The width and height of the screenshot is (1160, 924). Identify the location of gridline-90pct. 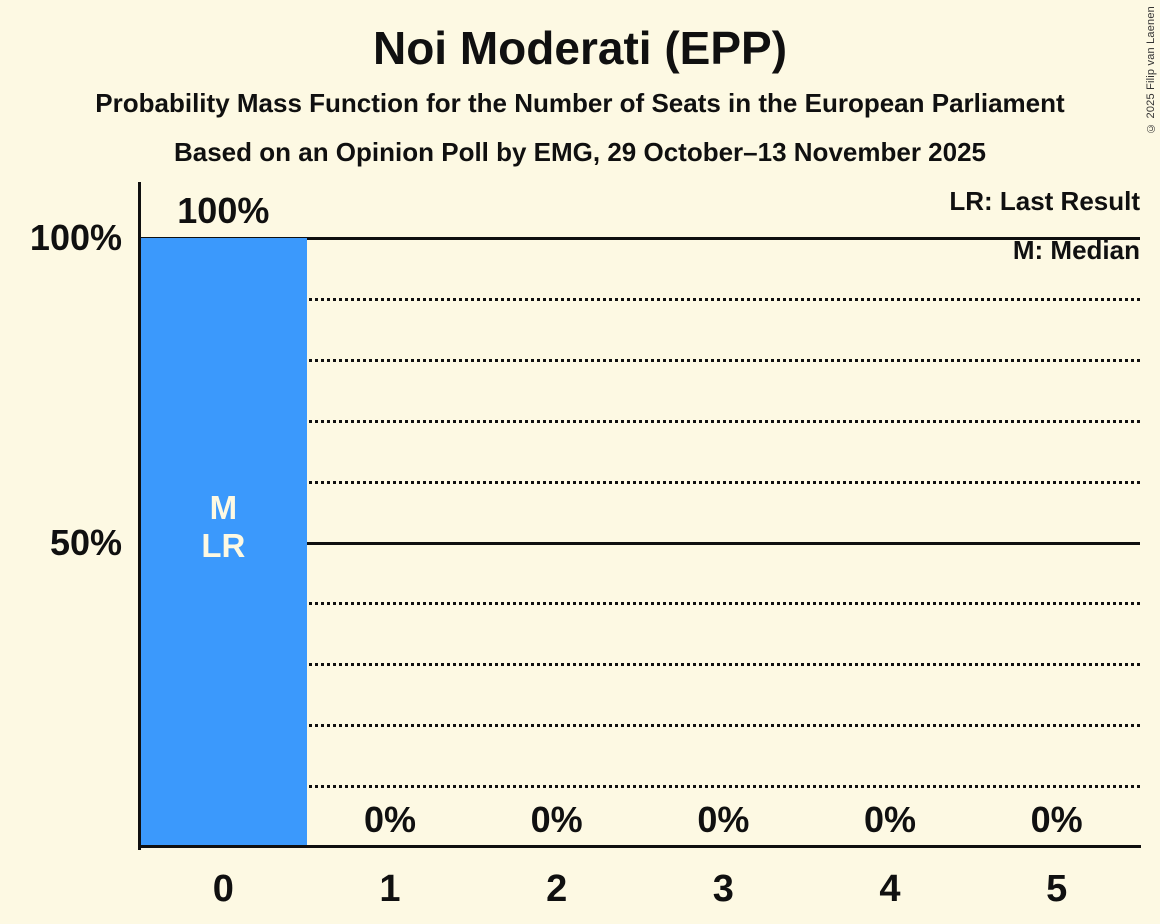
(640, 299).